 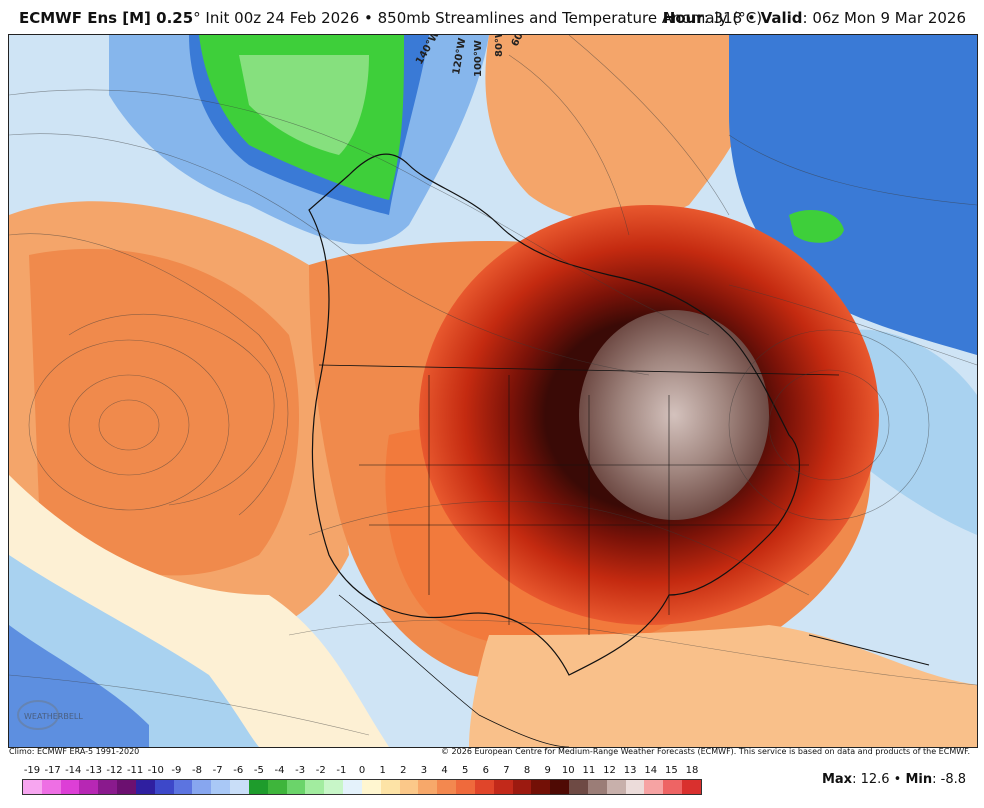 What do you see at coordinates (478, 58) in the screenshot?
I see `meridian-label-100w: 100°W` at bounding box center [478, 58].